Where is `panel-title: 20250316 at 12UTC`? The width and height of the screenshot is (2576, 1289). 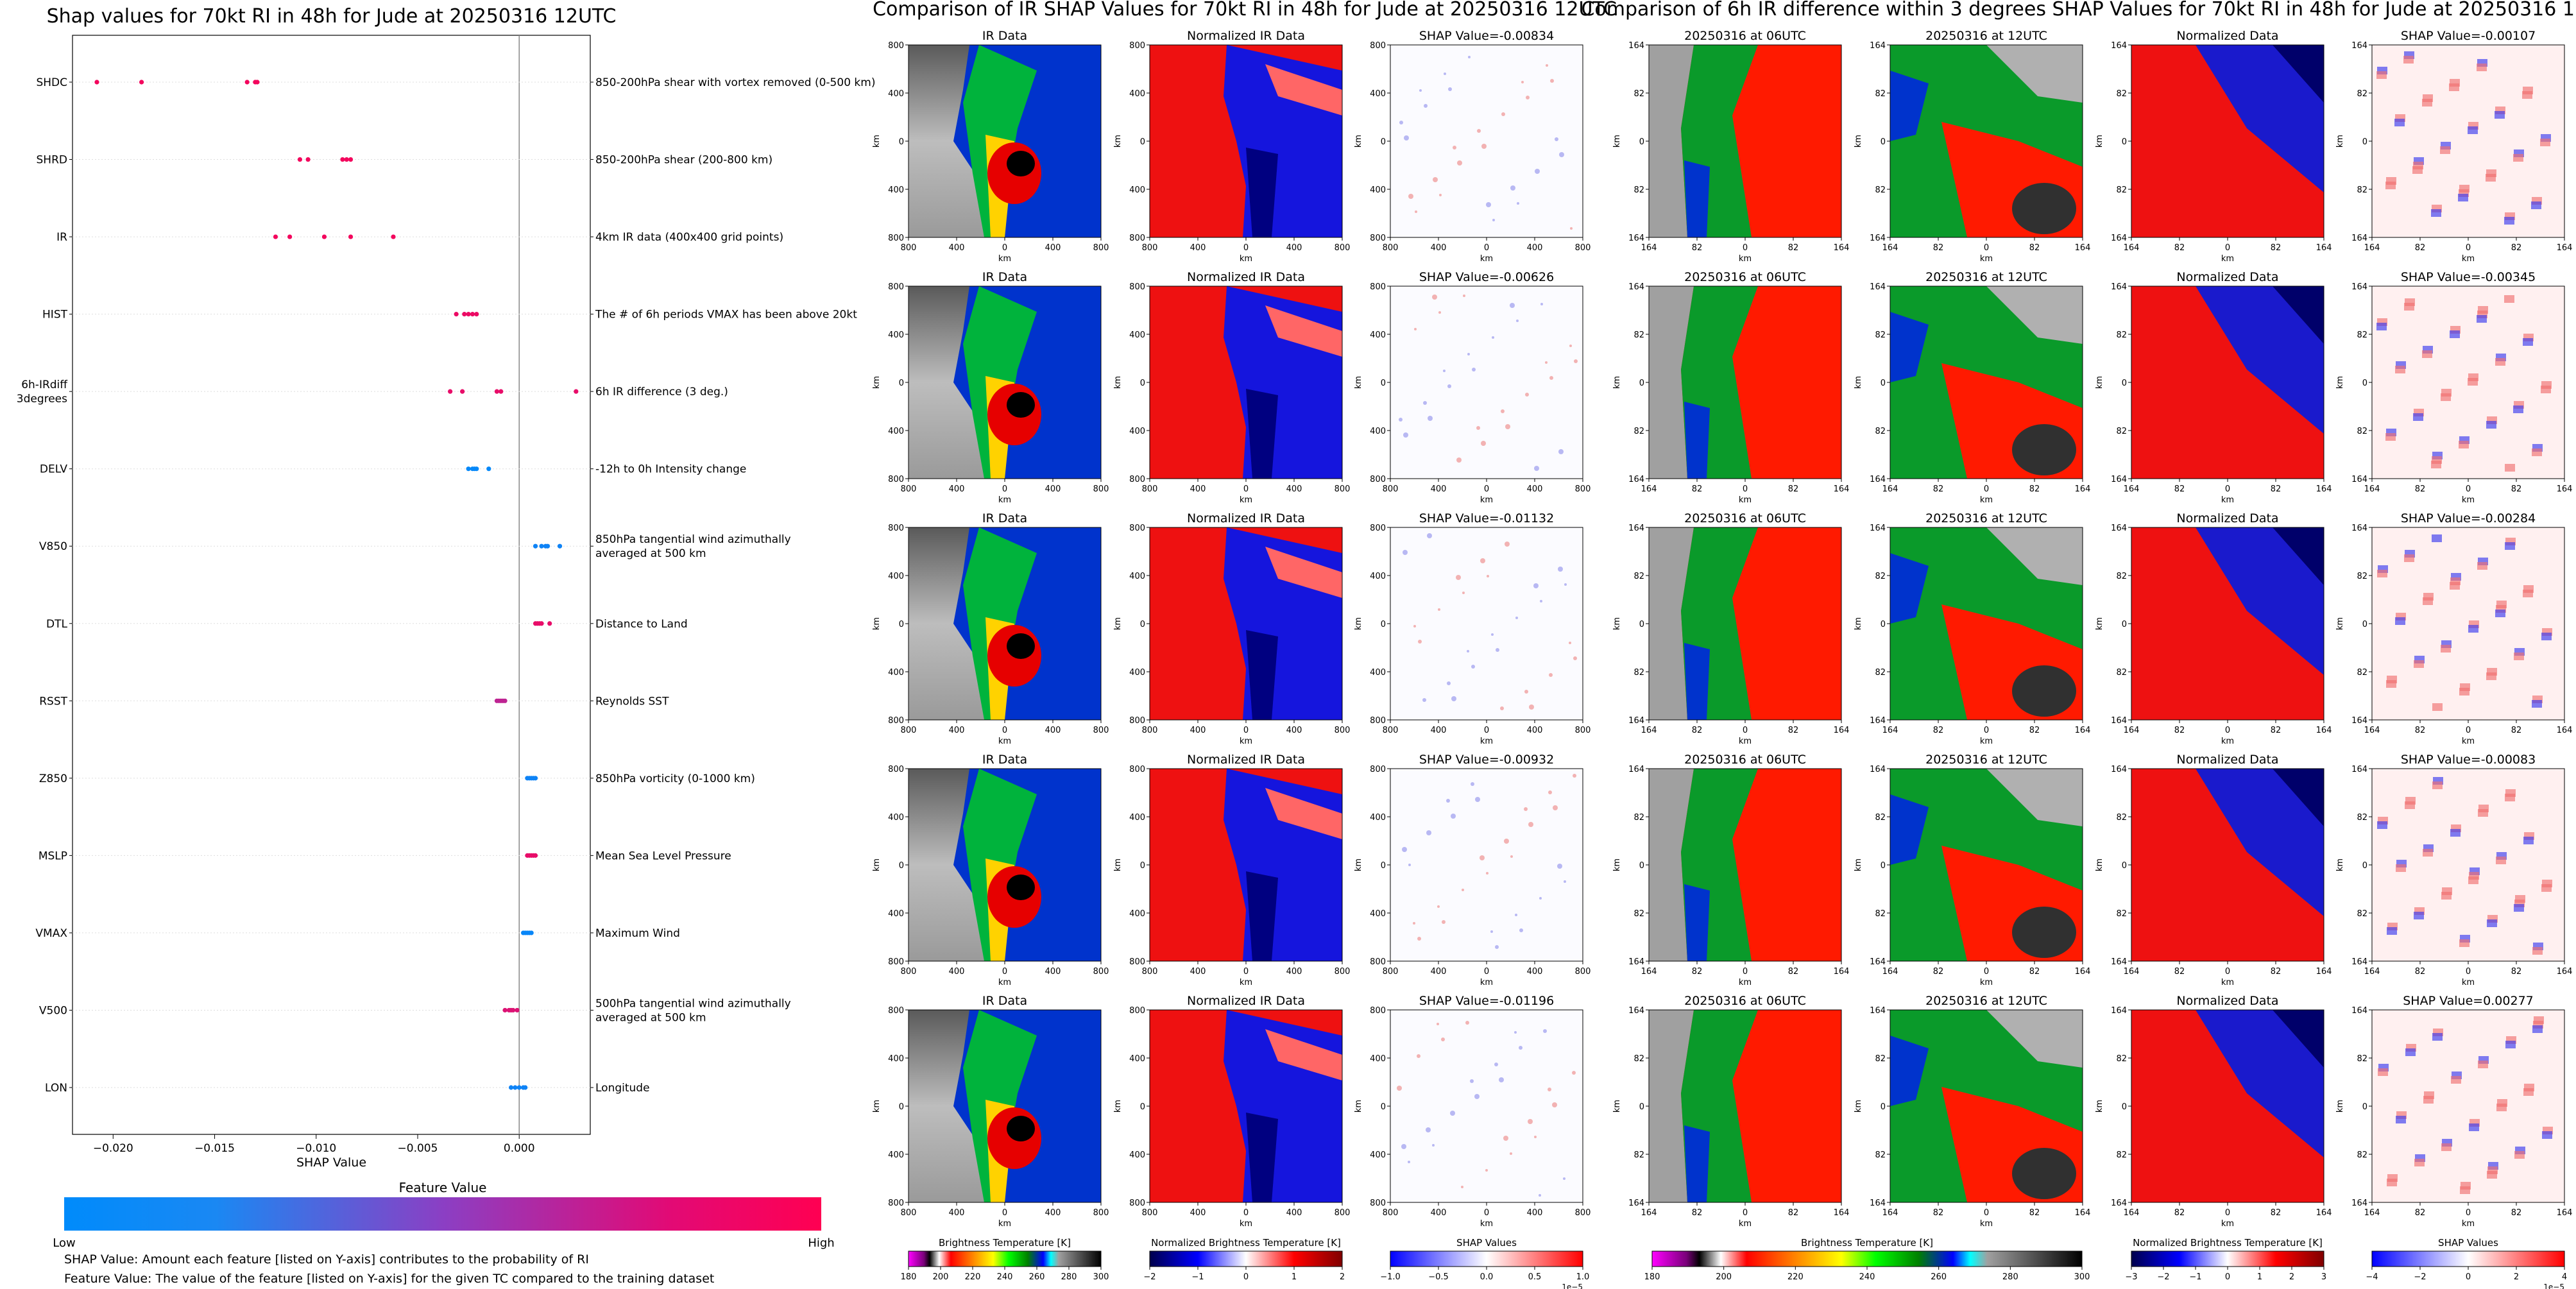
panel-title: 20250316 at 12UTC is located at coordinates (1986, 760).